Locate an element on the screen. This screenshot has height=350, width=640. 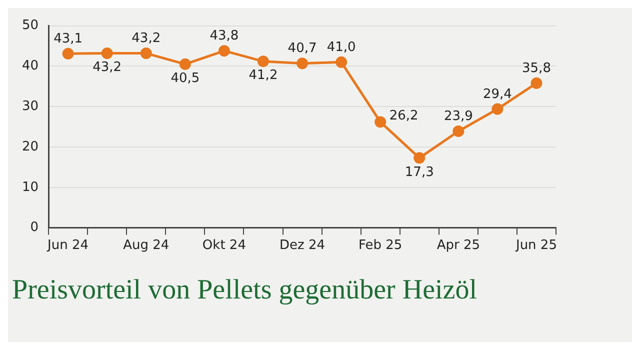
data-label: 40,5 is located at coordinates (185, 78).